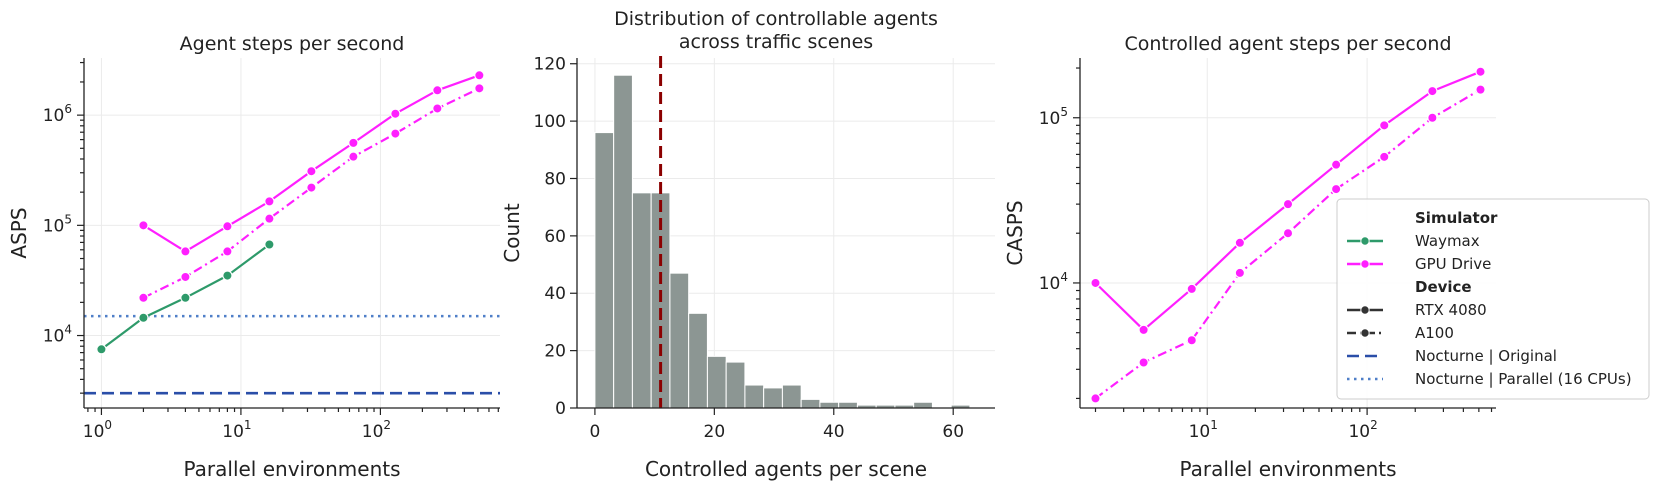  Describe the element at coordinates (555, 179) in the screenshot. I see `y-tick-label: 80` at that location.